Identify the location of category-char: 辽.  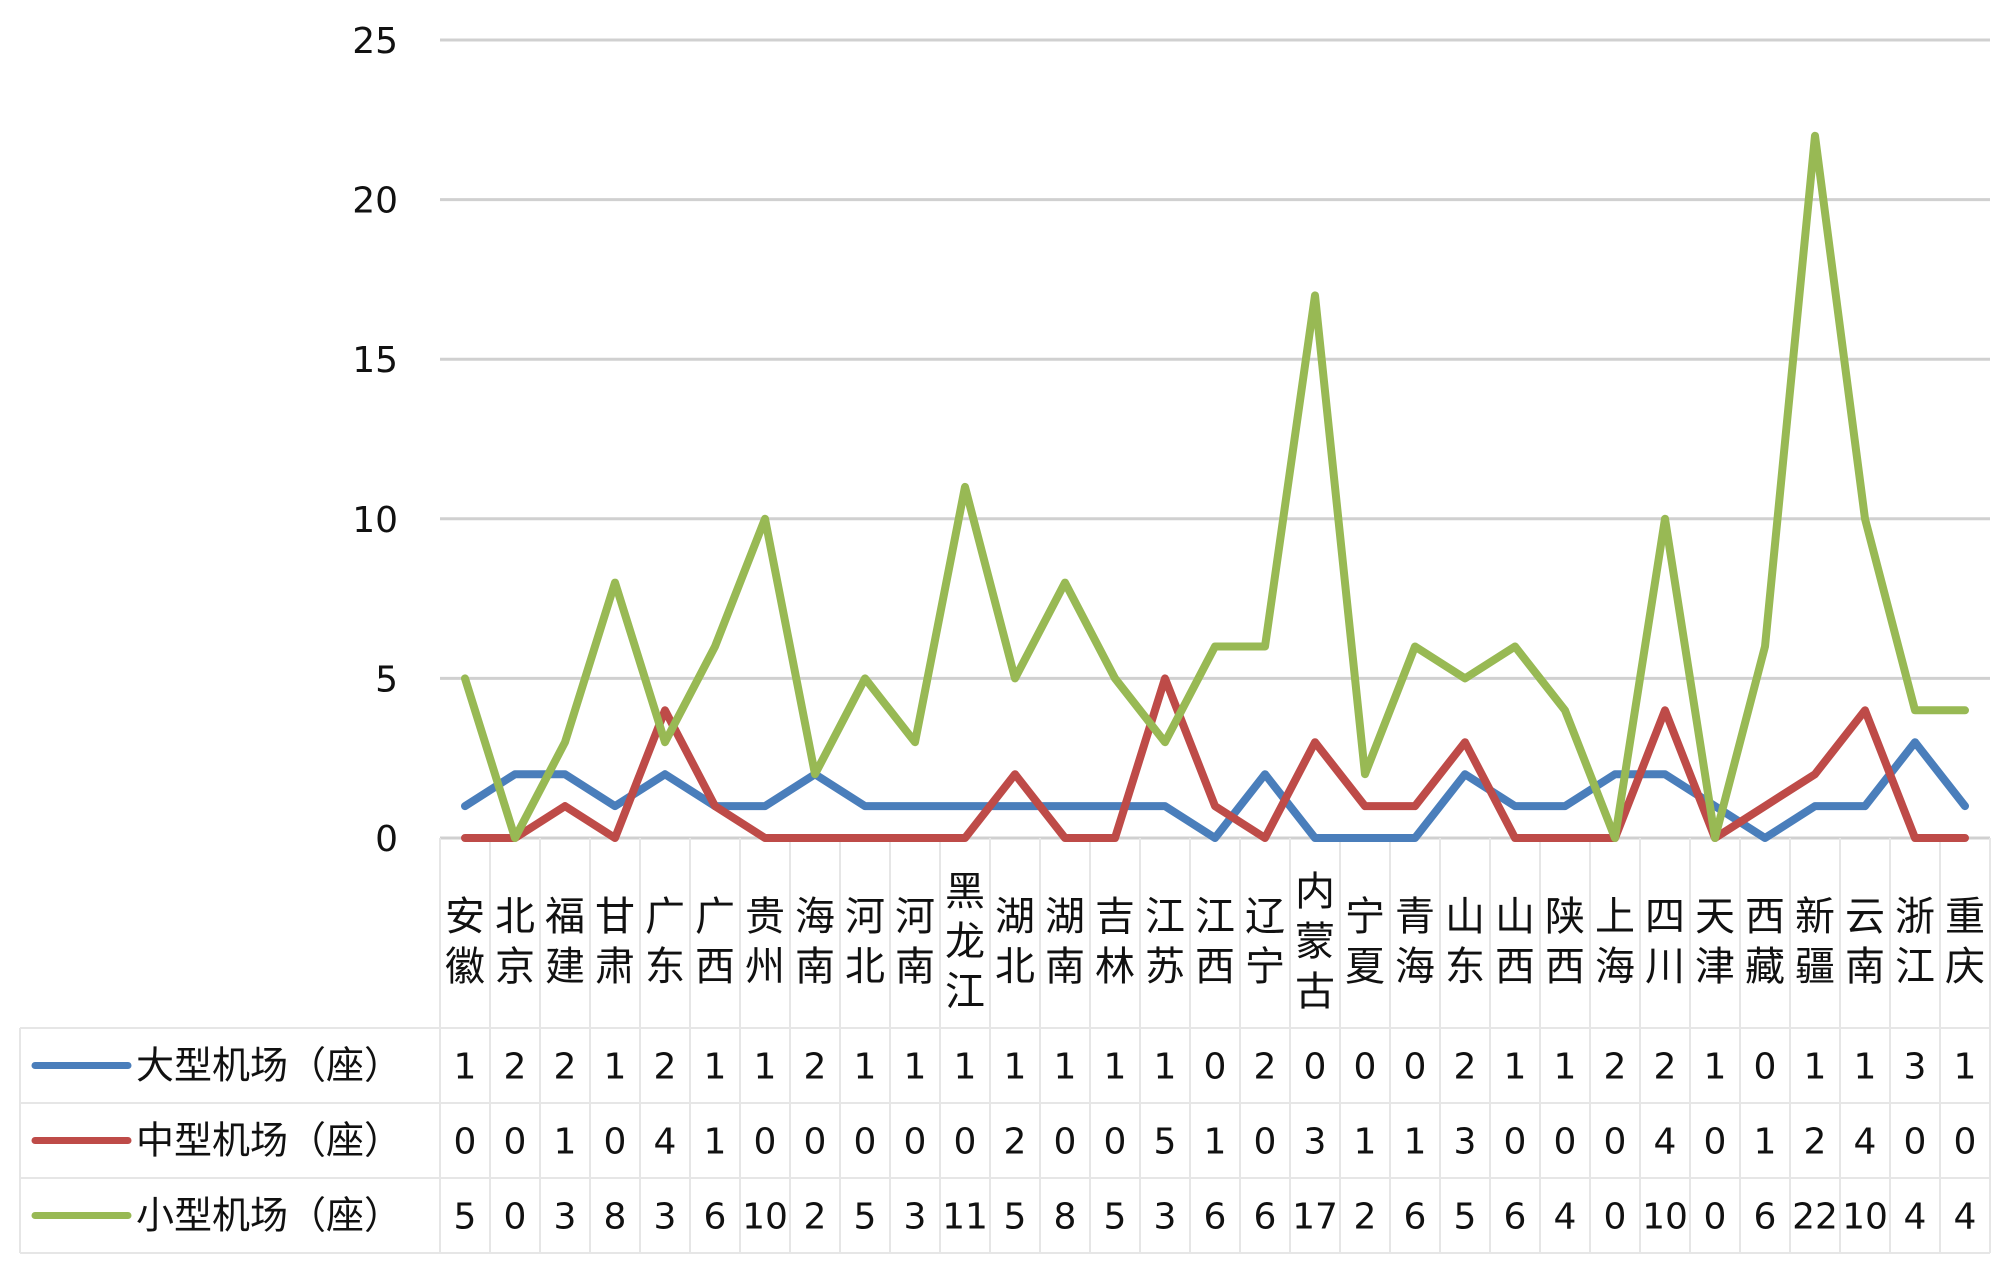
(1265, 917).